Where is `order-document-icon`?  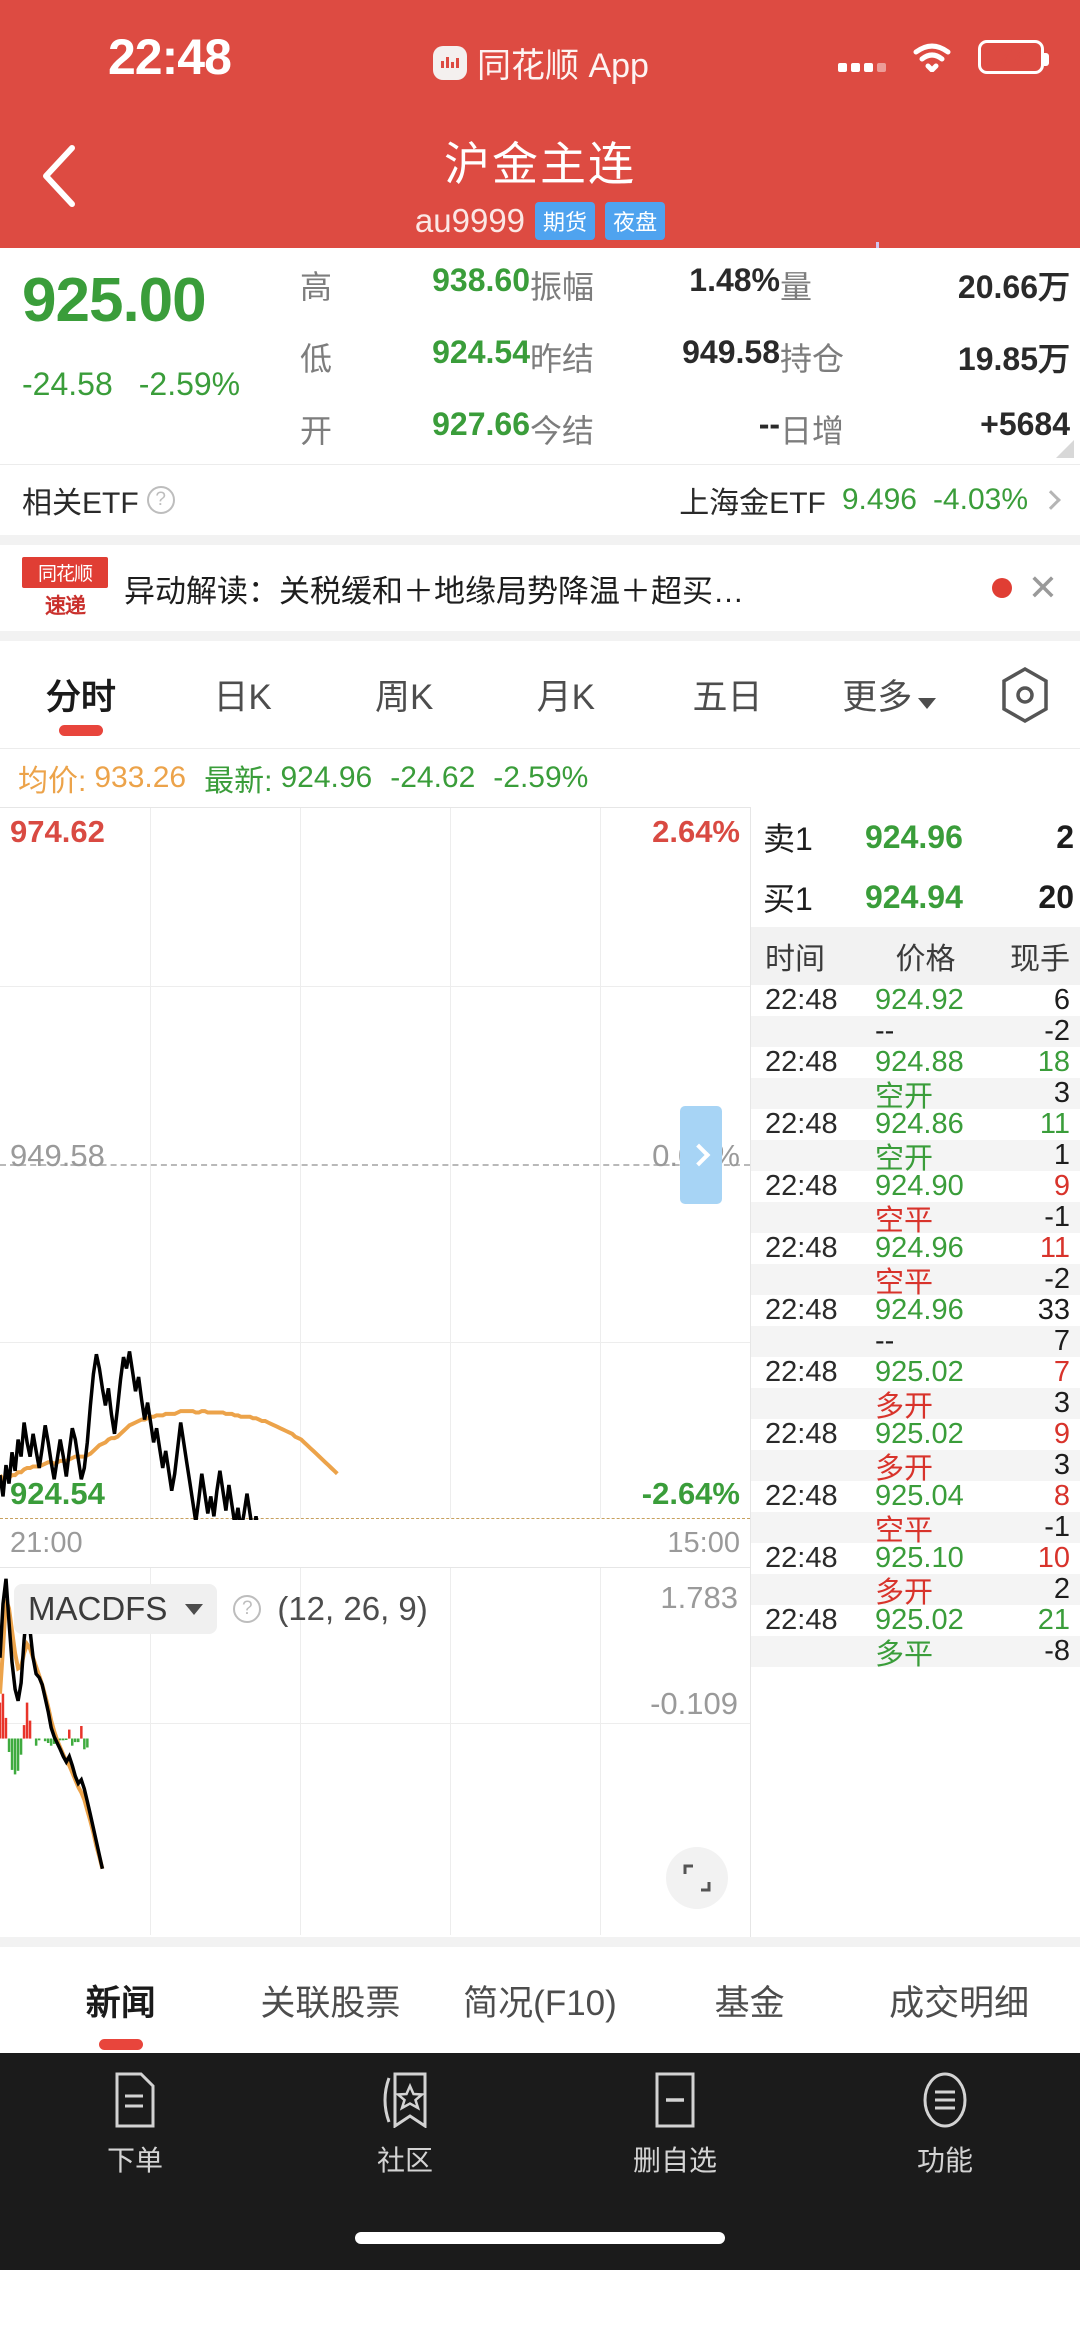 order-document-icon is located at coordinates (135, 2100).